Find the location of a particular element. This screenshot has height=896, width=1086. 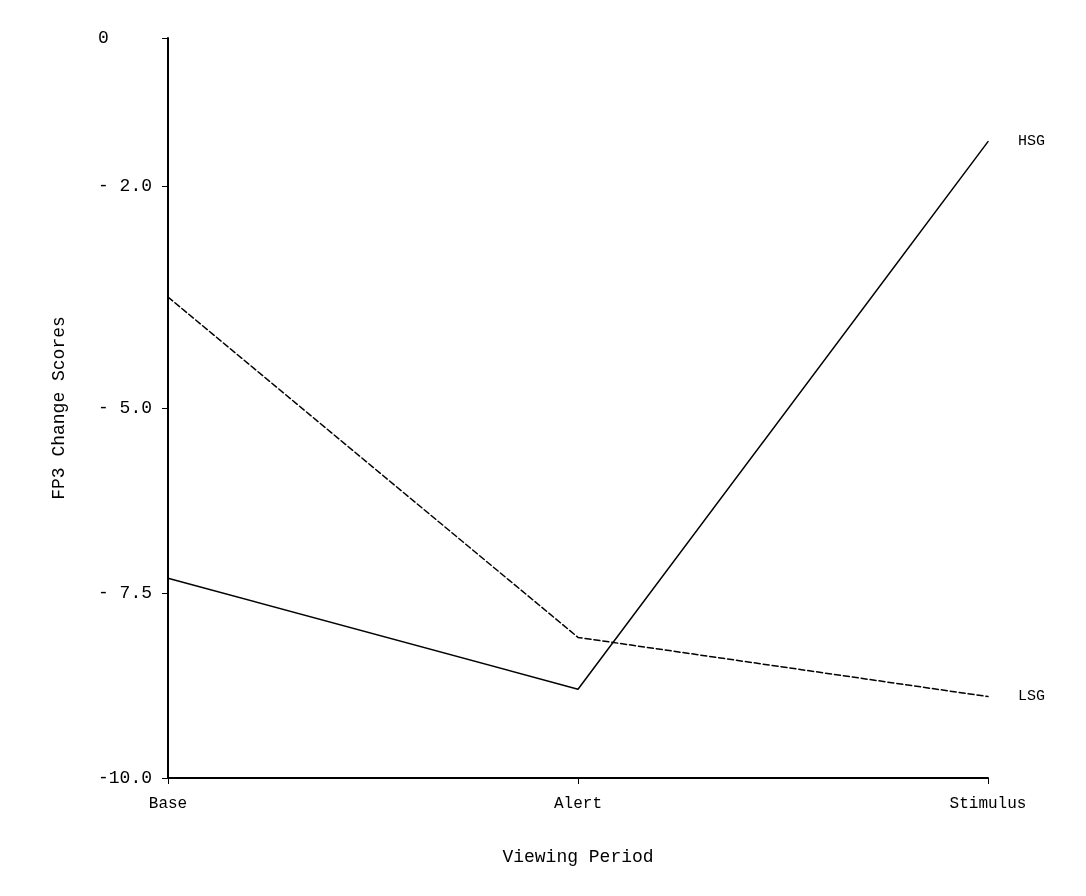

series-label: HSG is located at coordinates (1032, 142).